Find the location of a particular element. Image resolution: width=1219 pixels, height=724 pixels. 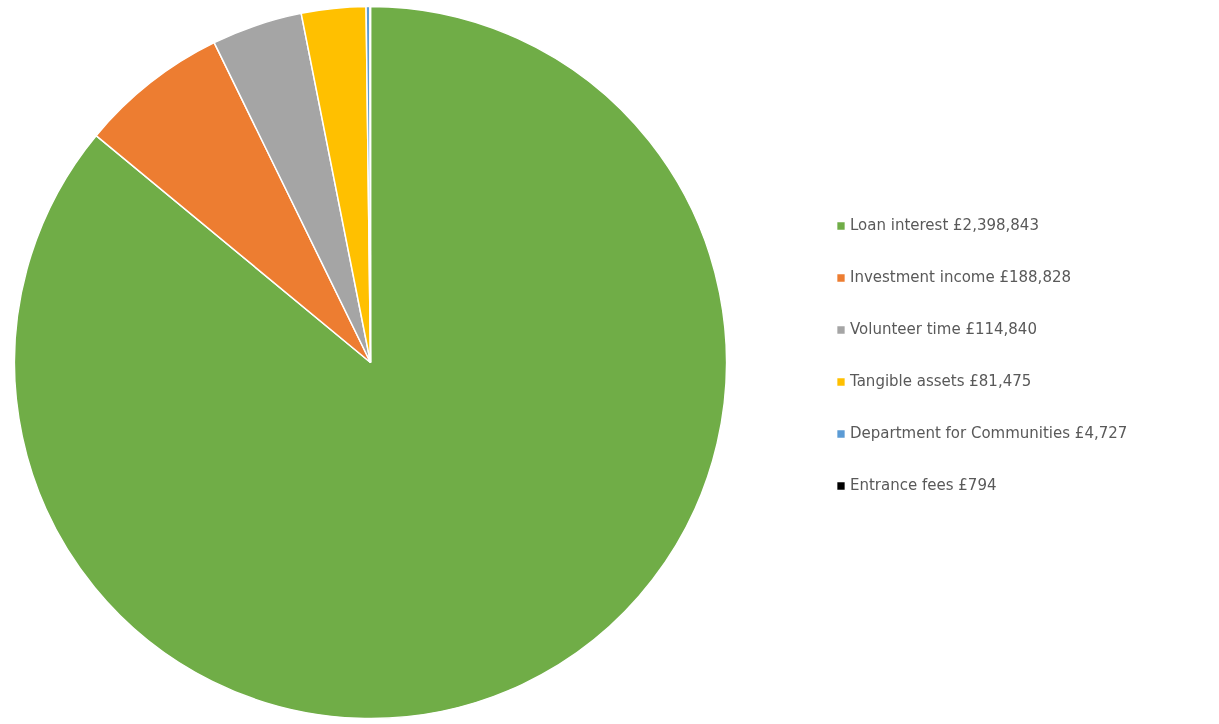

legend-label: Entrance fees £794 is located at coordinates (923, 485).